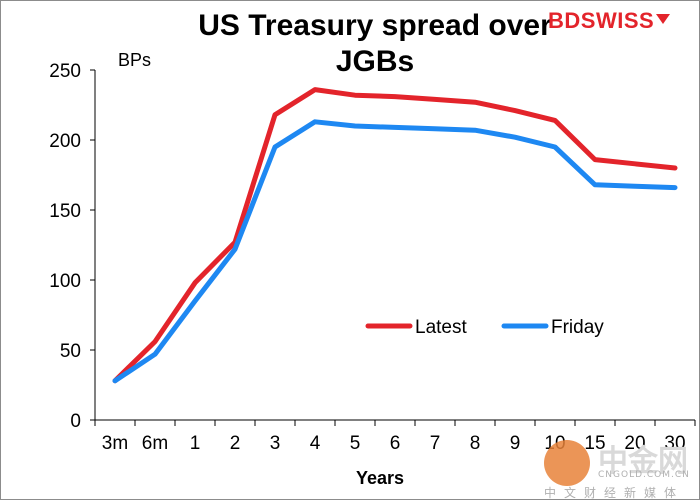 The image size is (700, 501). What do you see at coordinates (484, 327) in the screenshot?
I see `legend: Latest Friday` at bounding box center [484, 327].